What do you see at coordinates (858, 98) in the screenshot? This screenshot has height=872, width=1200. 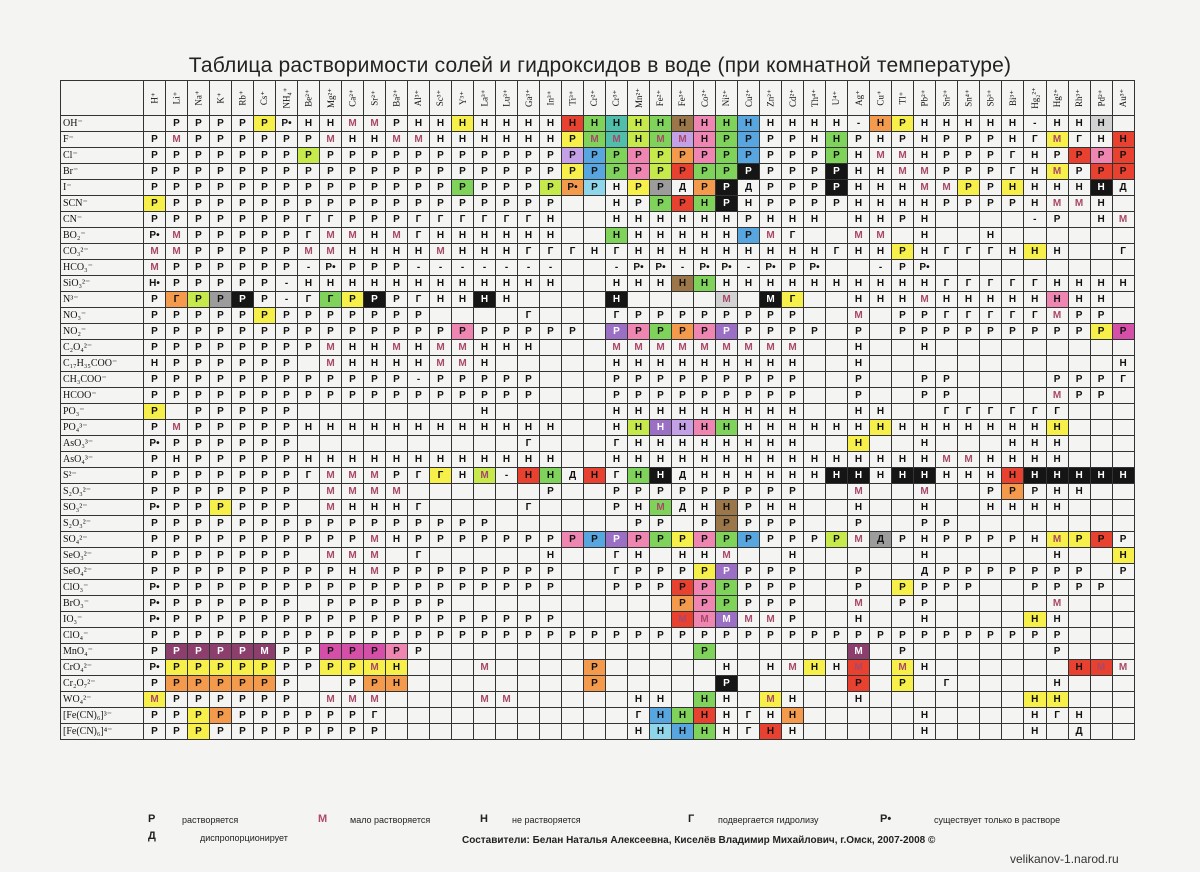 I see `cation-header: Ag⁺` at bounding box center [858, 98].